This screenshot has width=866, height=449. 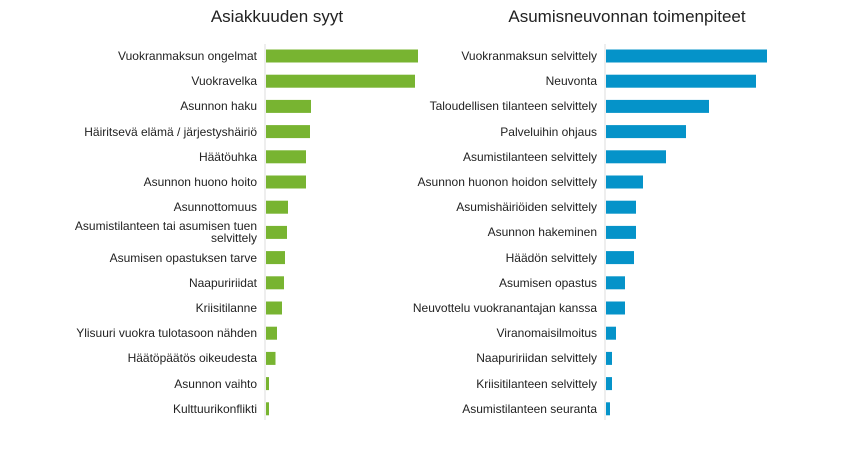 What do you see at coordinates (536, 383) in the screenshot?
I see `category-label: Kriisitilanteen selvittely` at bounding box center [536, 383].